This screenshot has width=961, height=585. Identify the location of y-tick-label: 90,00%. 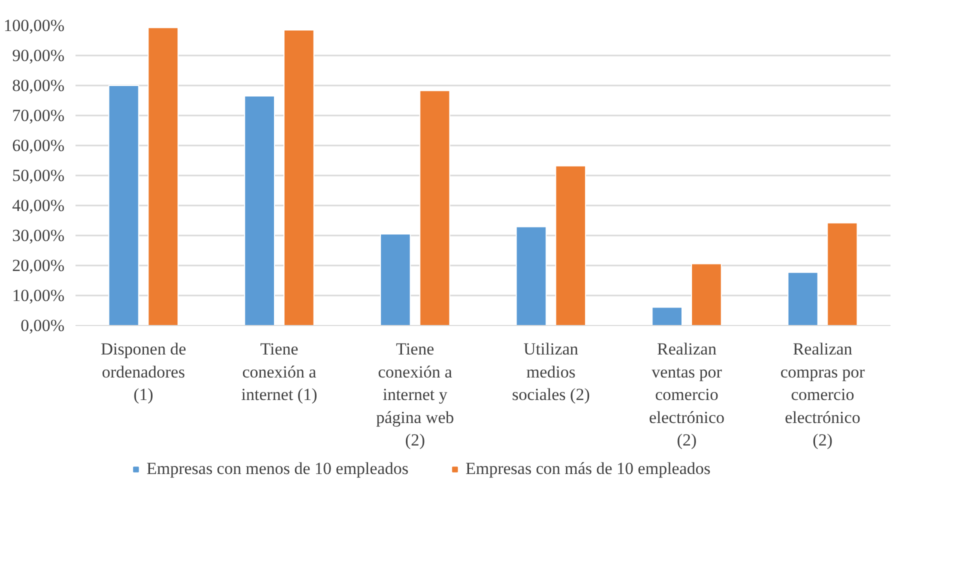
(38, 55).